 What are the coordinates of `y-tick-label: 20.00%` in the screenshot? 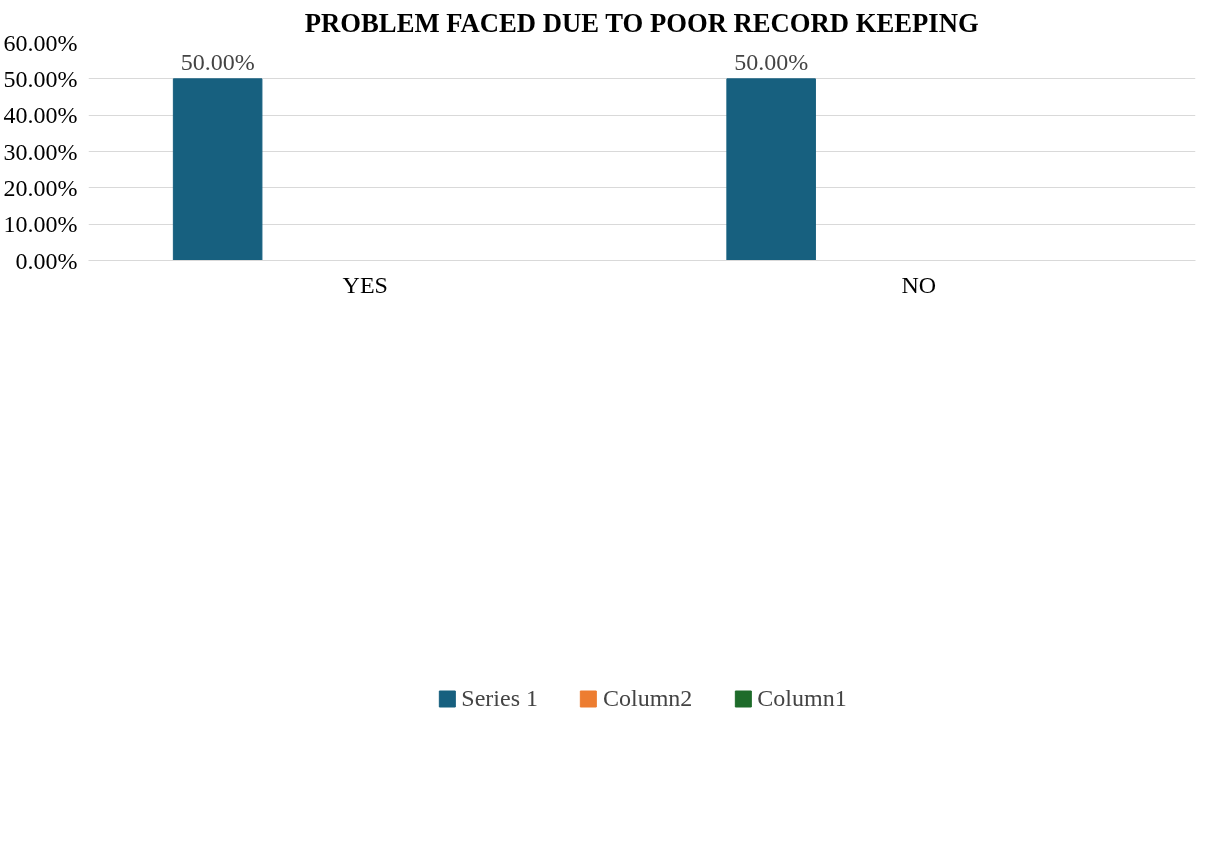 It's located at (40, 187).